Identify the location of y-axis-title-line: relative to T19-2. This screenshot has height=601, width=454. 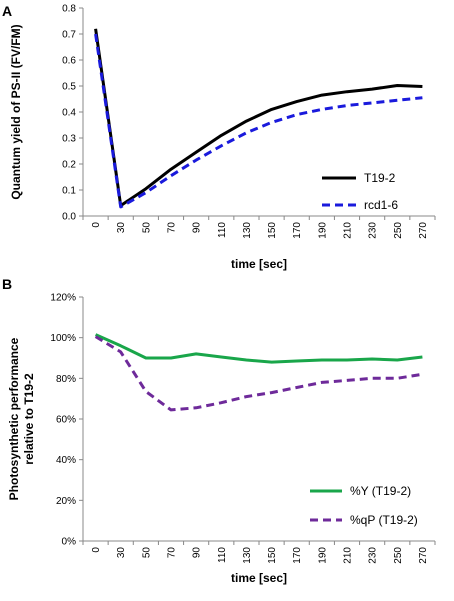
(29, 419).